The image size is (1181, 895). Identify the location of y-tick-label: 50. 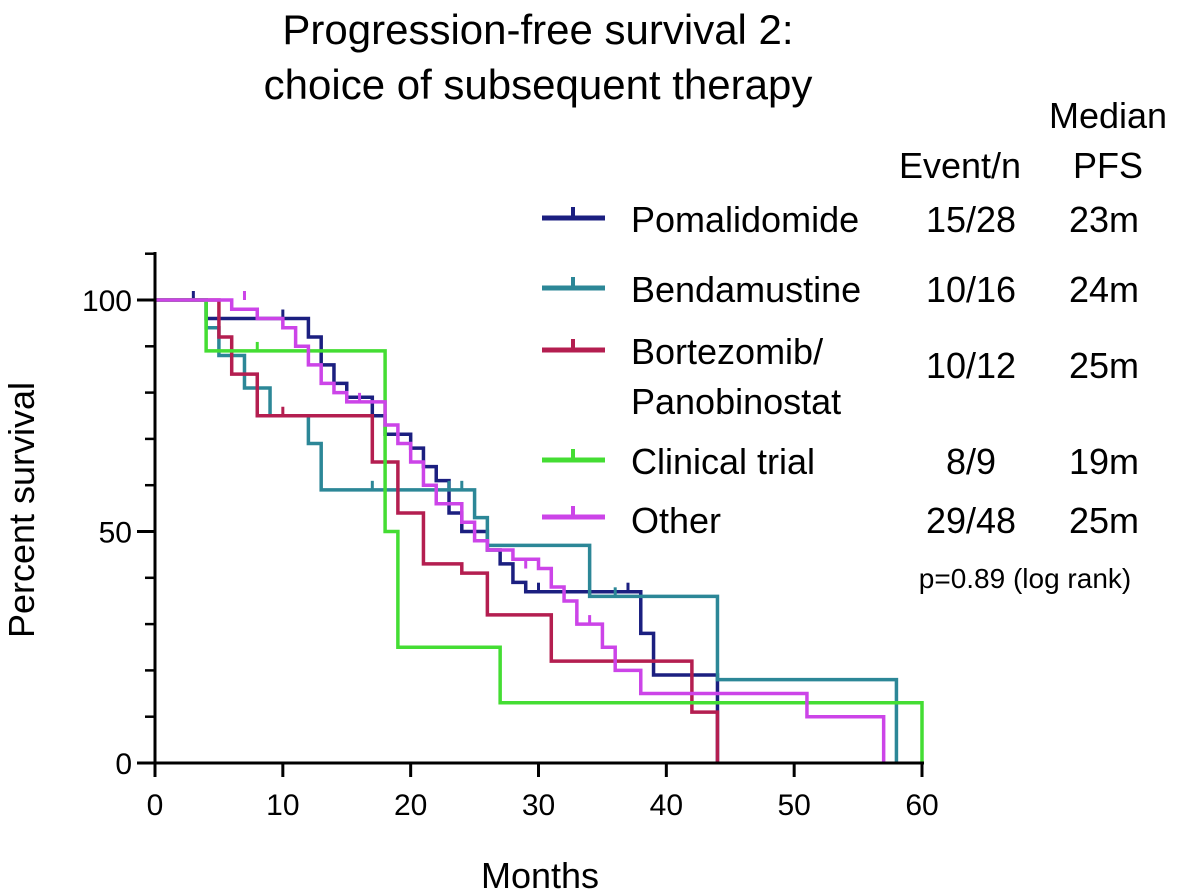
(115, 533).